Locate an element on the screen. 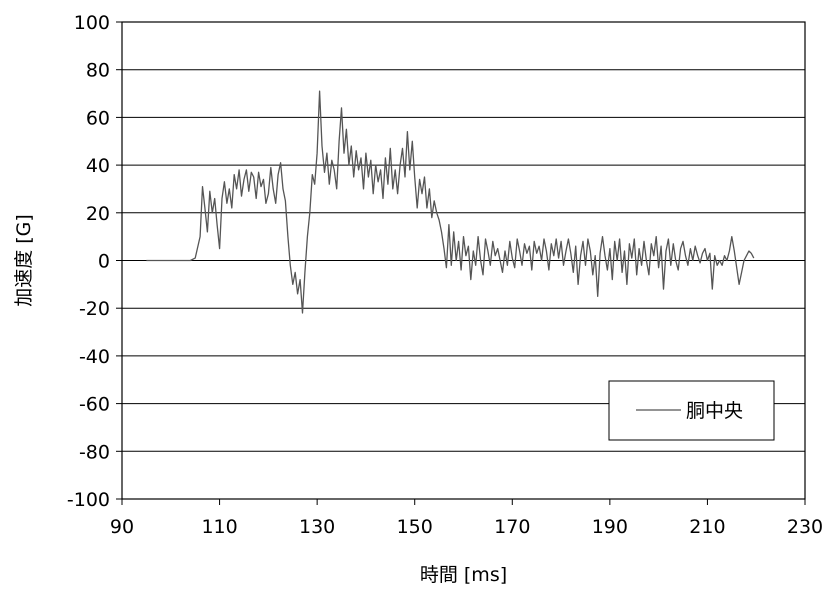  y-axis-title: 加速度 [G] is located at coordinates (24, 260).